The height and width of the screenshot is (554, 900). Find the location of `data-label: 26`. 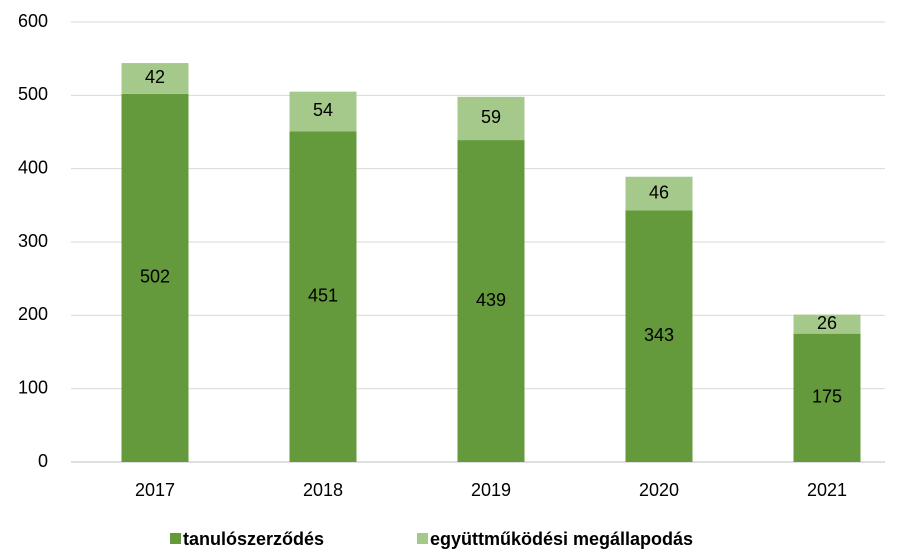

data-label: 26 is located at coordinates (827, 323).